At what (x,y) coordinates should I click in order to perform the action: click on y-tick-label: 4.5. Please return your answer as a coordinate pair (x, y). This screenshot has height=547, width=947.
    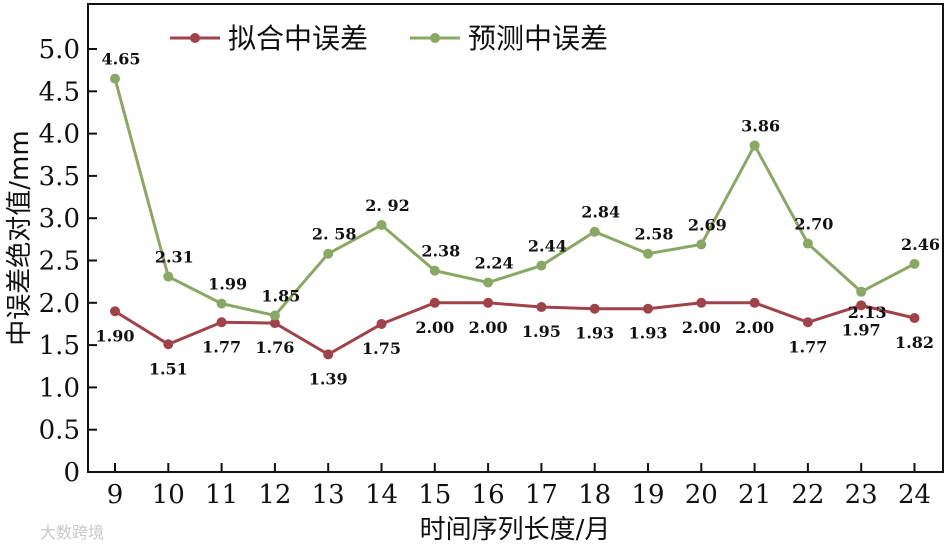
    Looking at the image, I should click on (59, 92).